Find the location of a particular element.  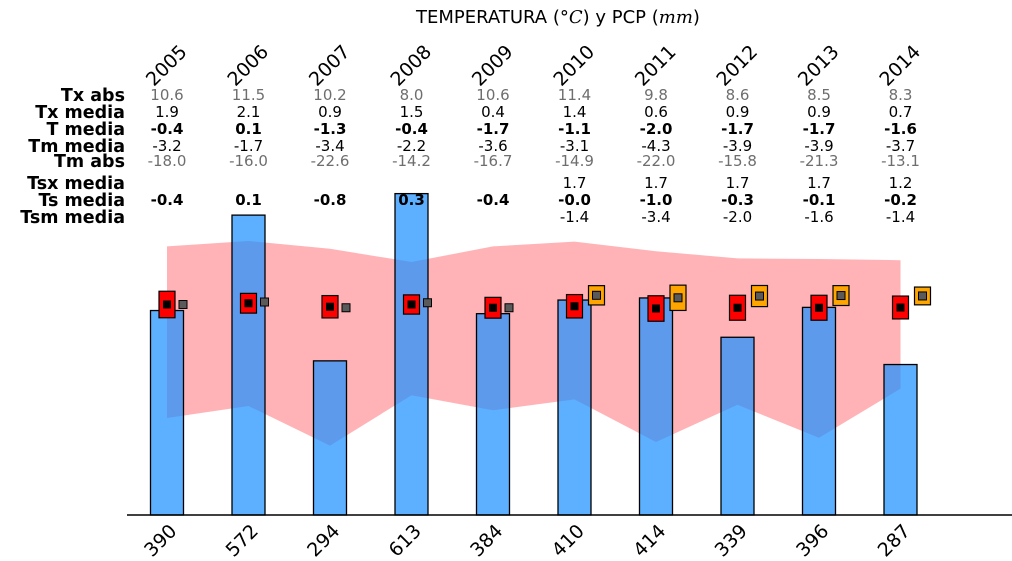

cell-tsx-media-2013: 1.7 is located at coordinates (819, 183).